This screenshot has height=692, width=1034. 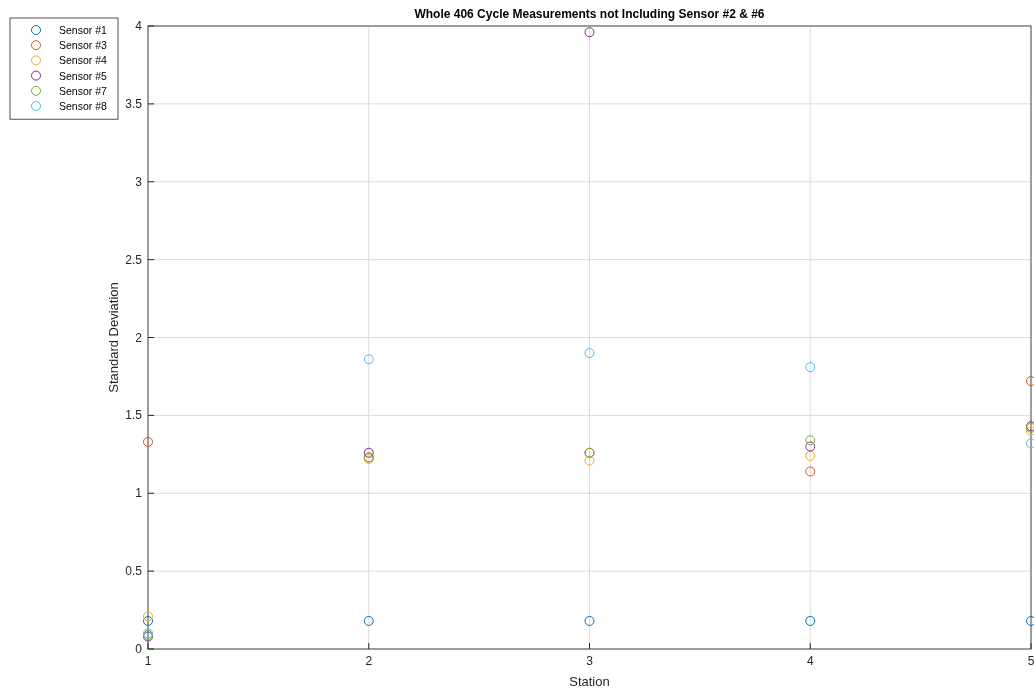 I want to click on legend-label: Sensor #5, so click(x=83, y=75).